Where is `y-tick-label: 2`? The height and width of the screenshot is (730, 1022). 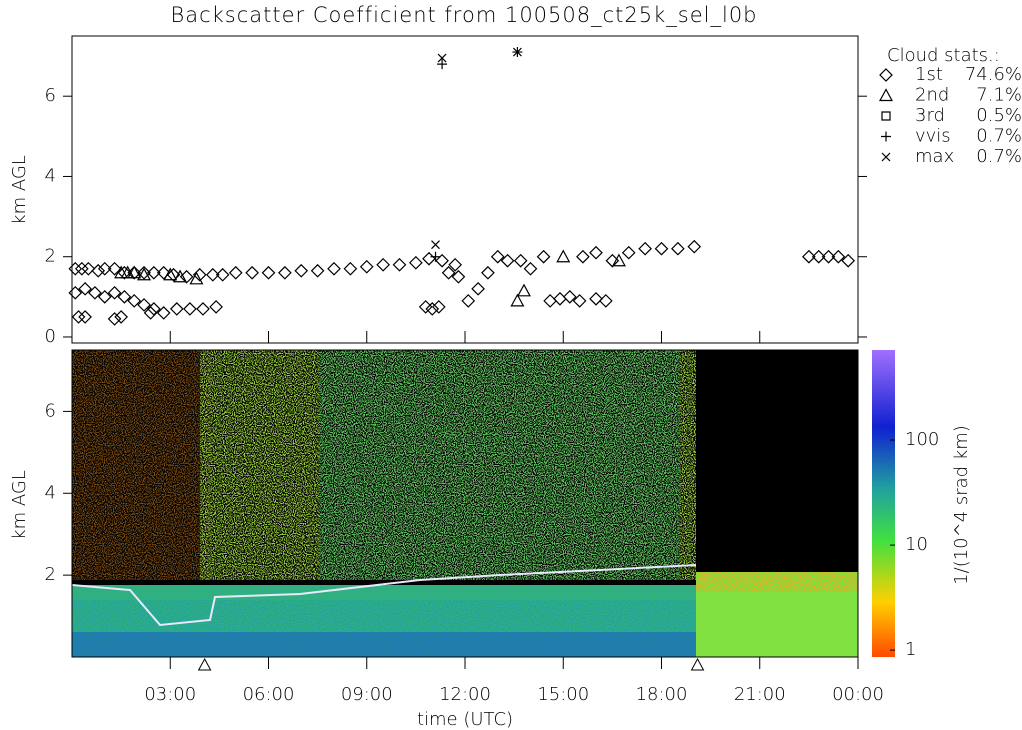 y-tick-label: 2 is located at coordinates (50, 574).